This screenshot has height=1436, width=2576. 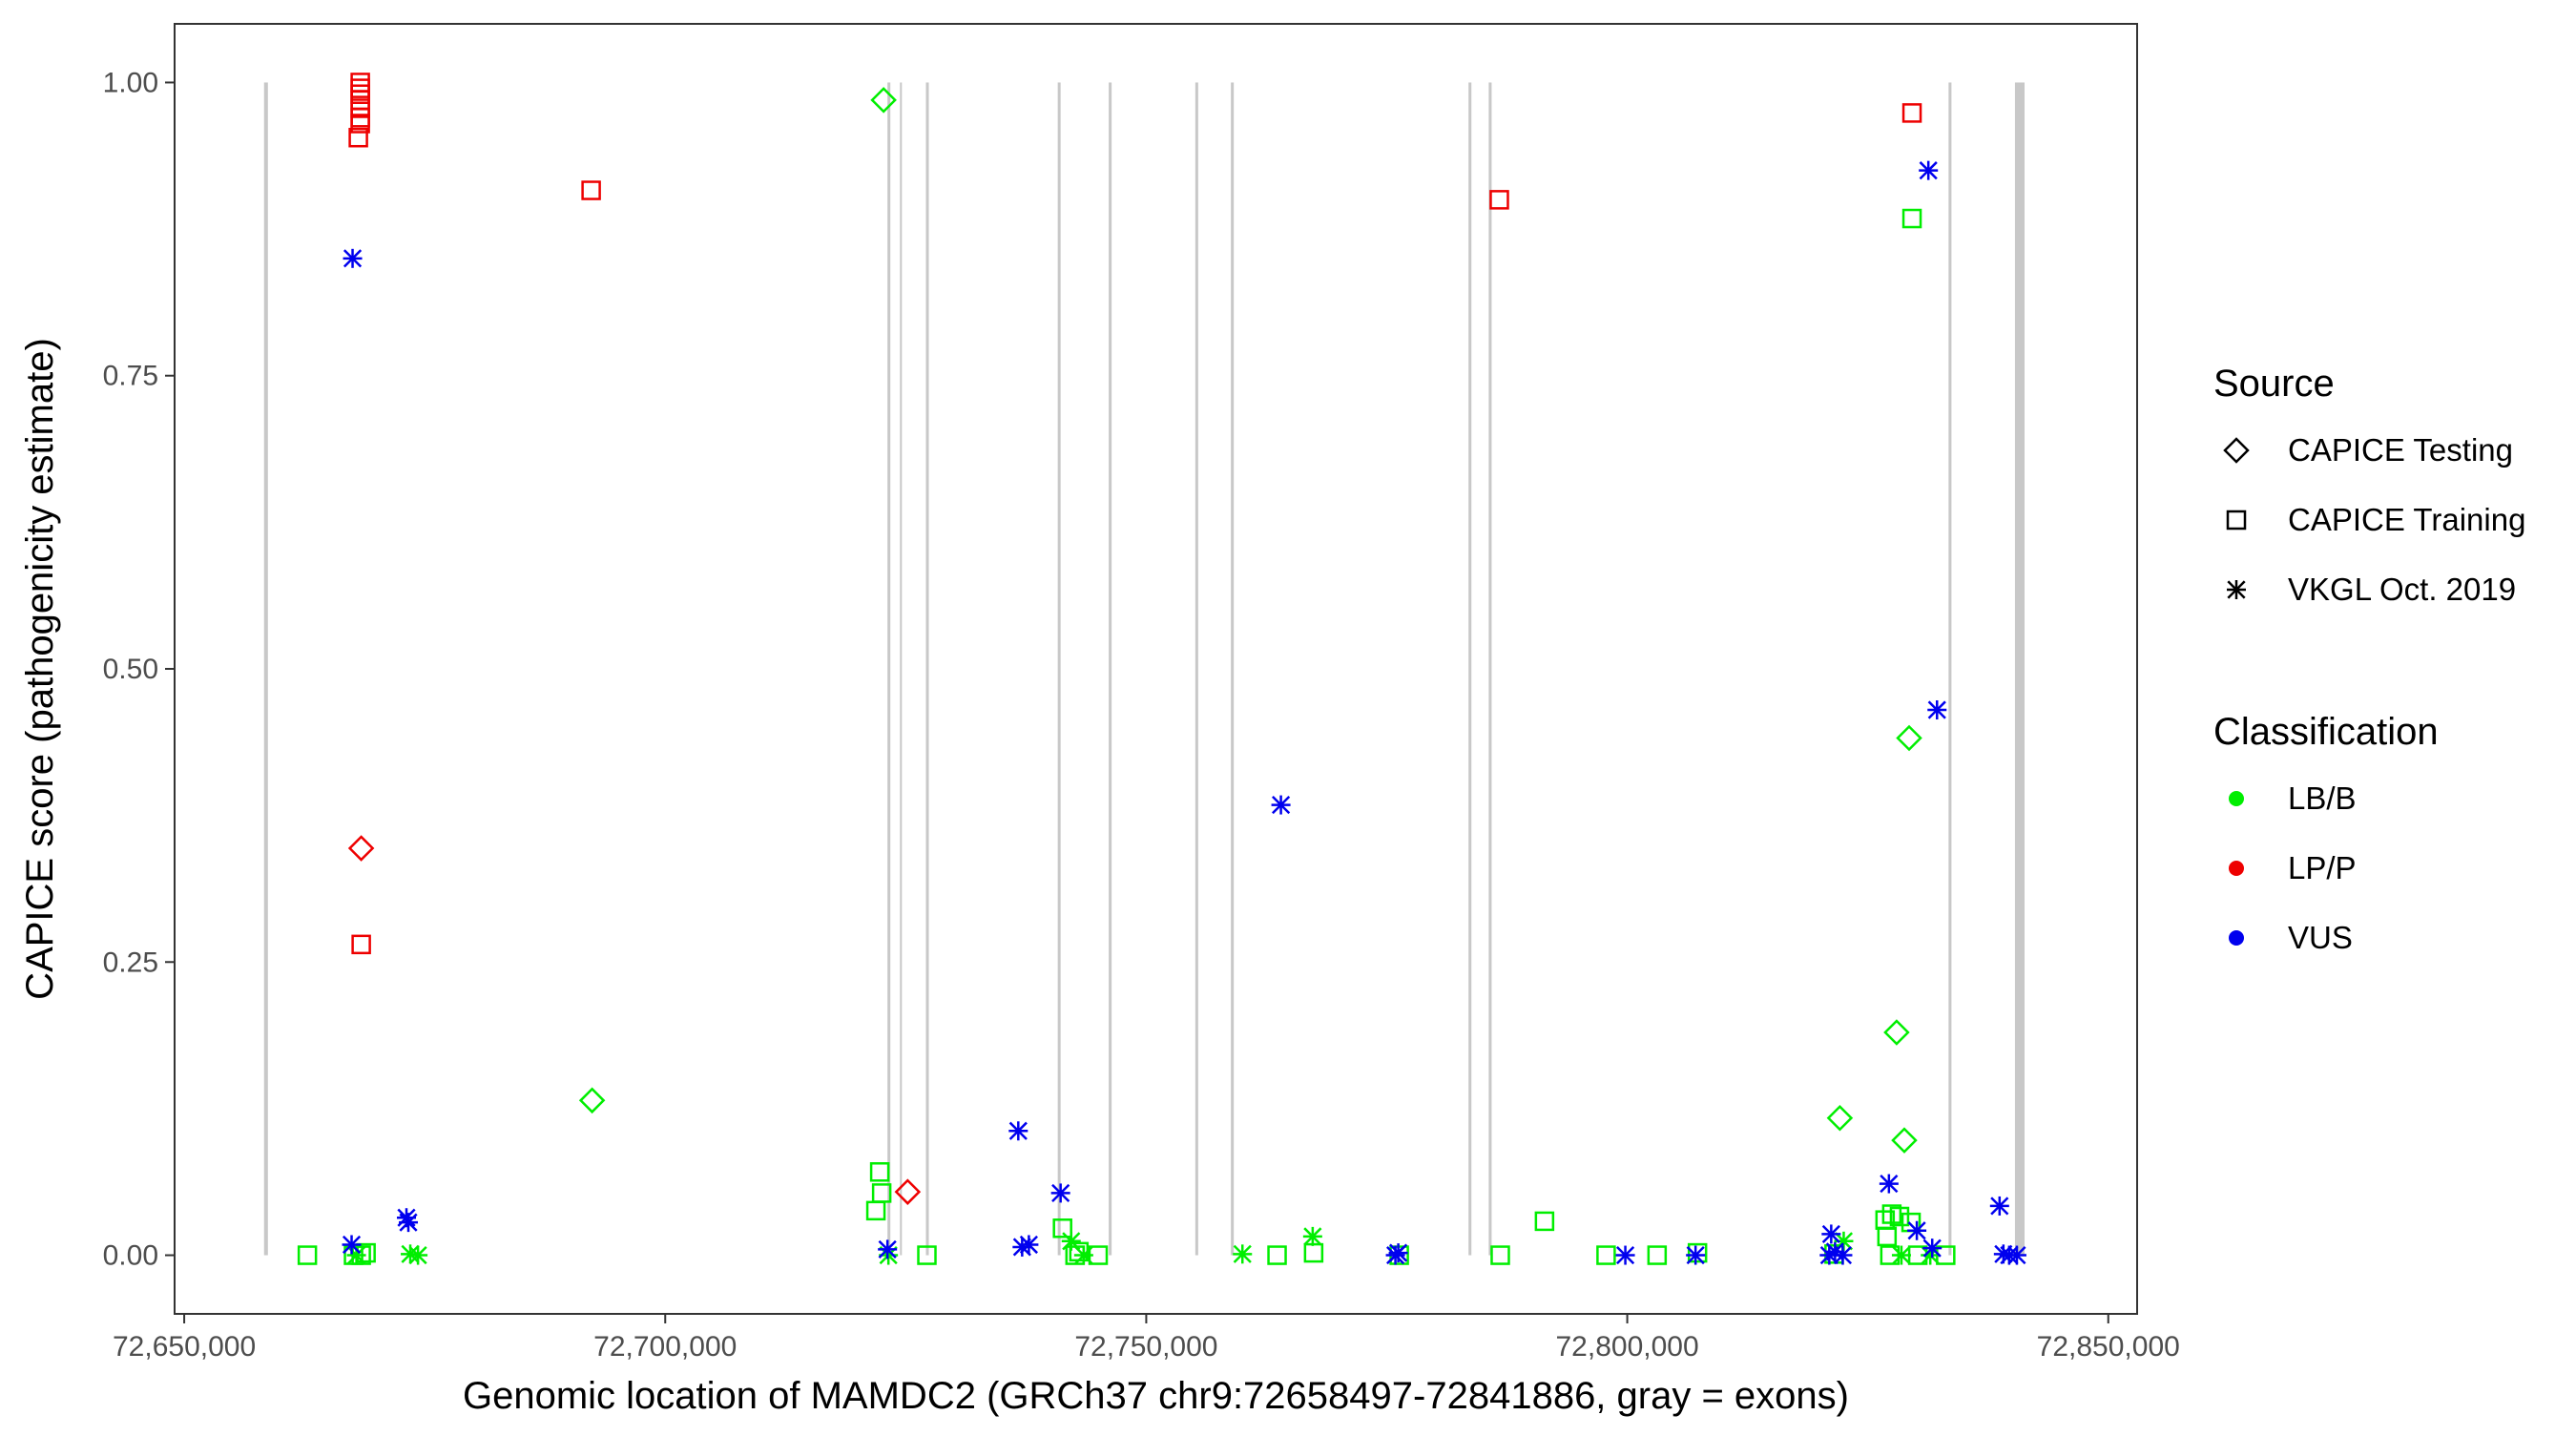 I want to click on y-tick-label-5: 1.00, so click(x=130, y=82).